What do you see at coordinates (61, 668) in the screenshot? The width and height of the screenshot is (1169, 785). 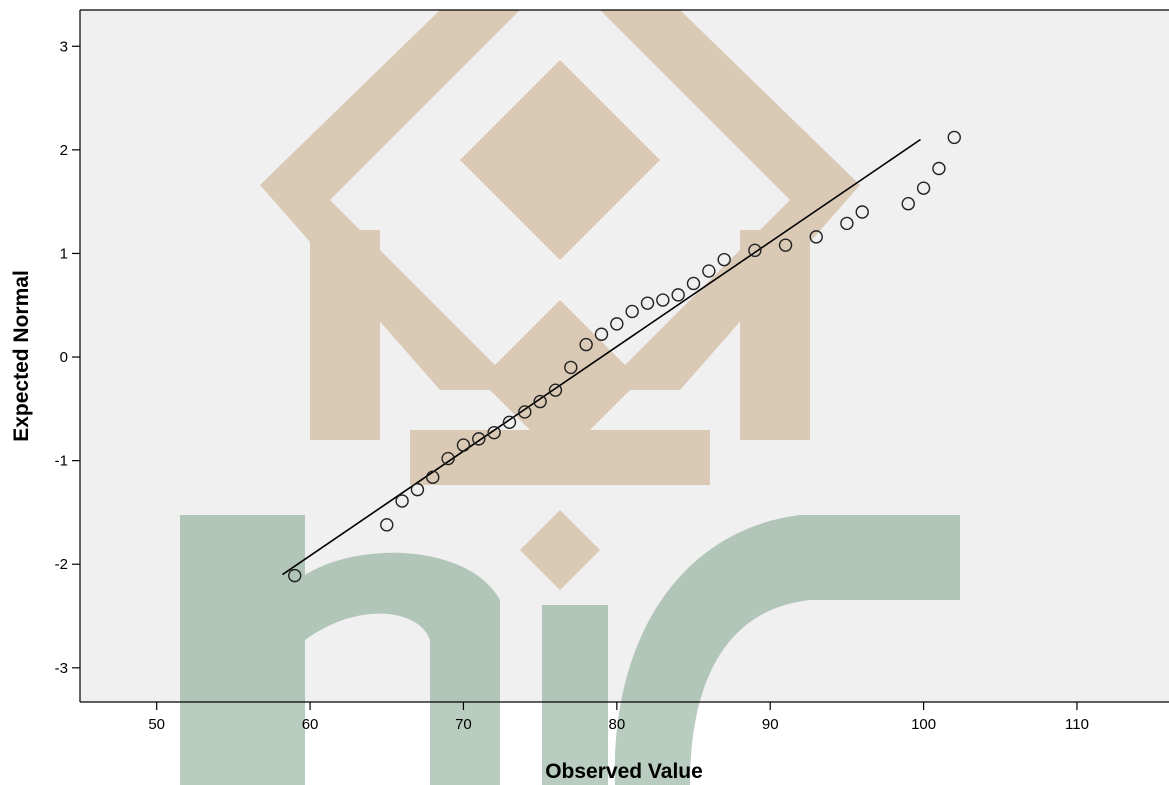 I see `y-tick-label: -3` at bounding box center [61, 668].